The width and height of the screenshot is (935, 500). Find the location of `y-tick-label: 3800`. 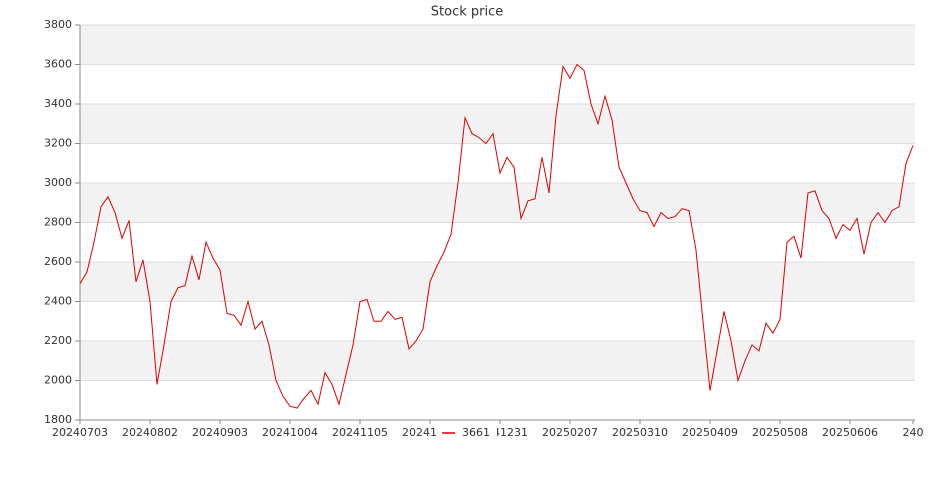

y-tick-label: 3800 is located at coordinates (58, 24).